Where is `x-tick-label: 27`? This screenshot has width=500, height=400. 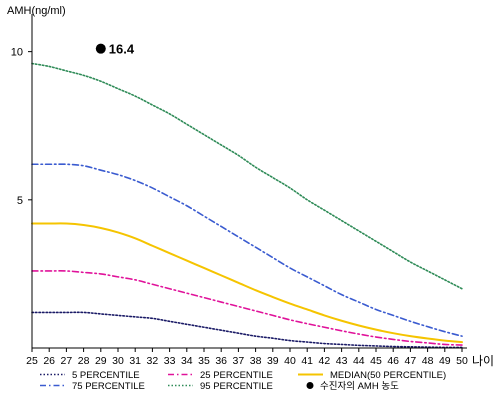 x-tick-label: 27 is located at coordinates (67, 361).